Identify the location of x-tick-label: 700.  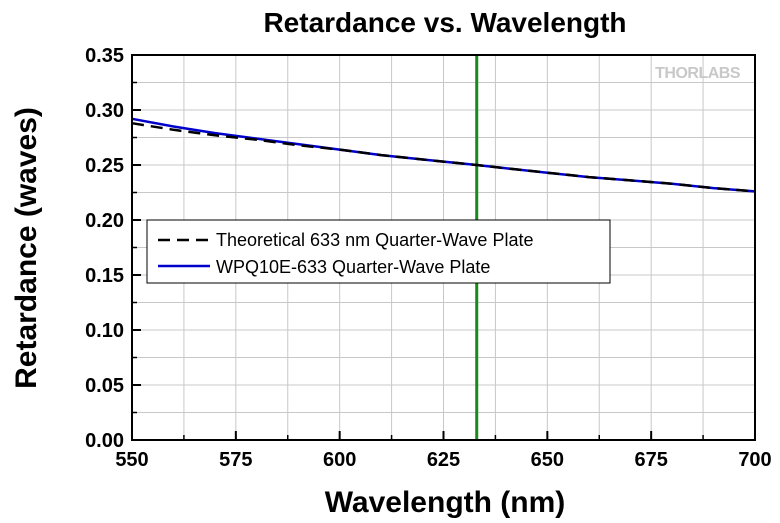
(754, 460).